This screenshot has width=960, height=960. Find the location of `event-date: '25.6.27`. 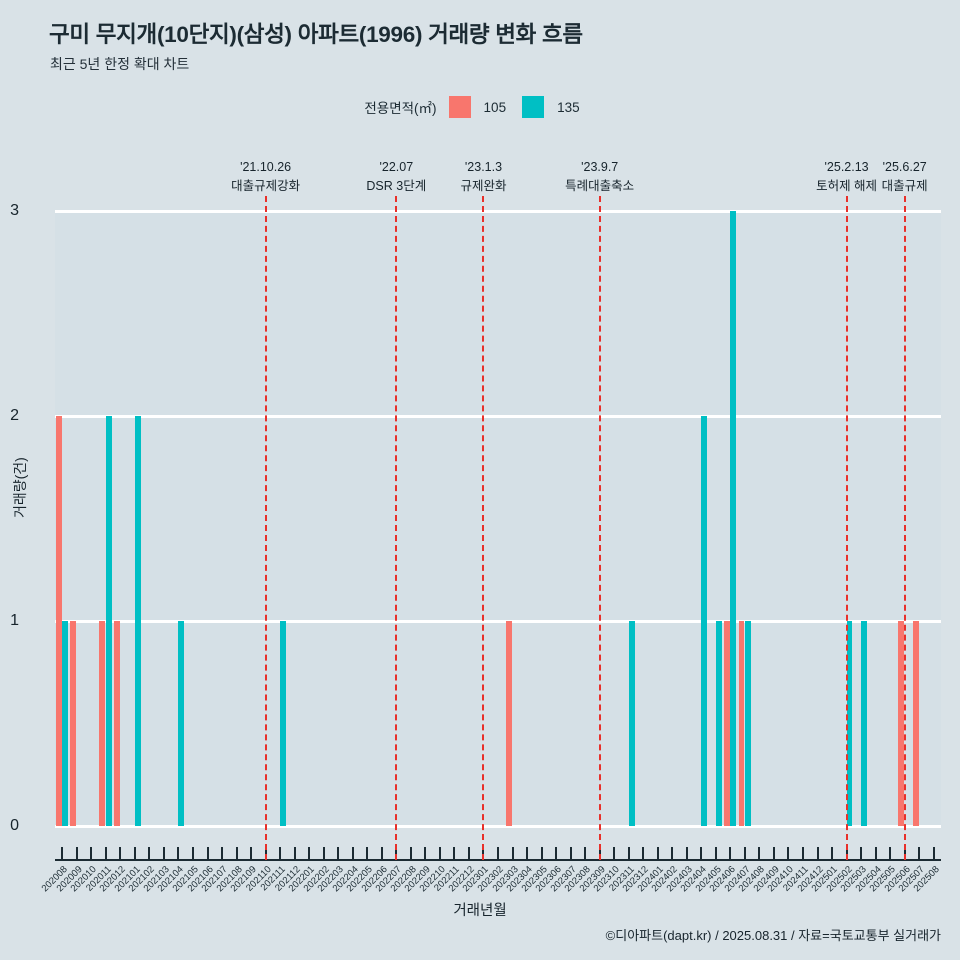

event-date: '25.6.27 is located at coordinates (904, 167).